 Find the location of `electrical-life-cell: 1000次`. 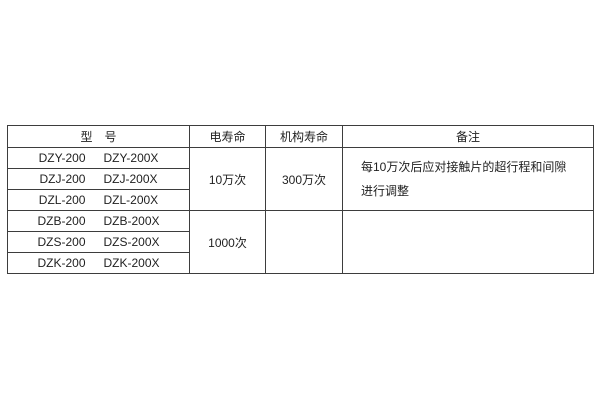

electrical-life-cell: 1000次 is located at coordinates (227, 242).